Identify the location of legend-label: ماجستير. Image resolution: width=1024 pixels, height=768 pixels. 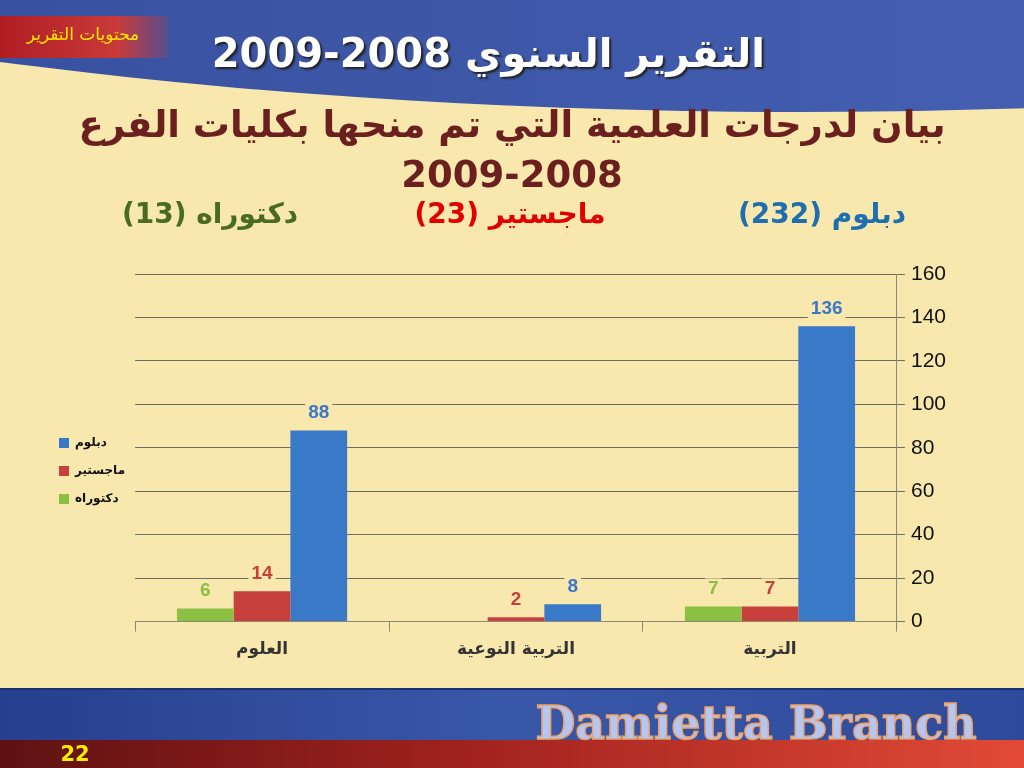
(100, 470).